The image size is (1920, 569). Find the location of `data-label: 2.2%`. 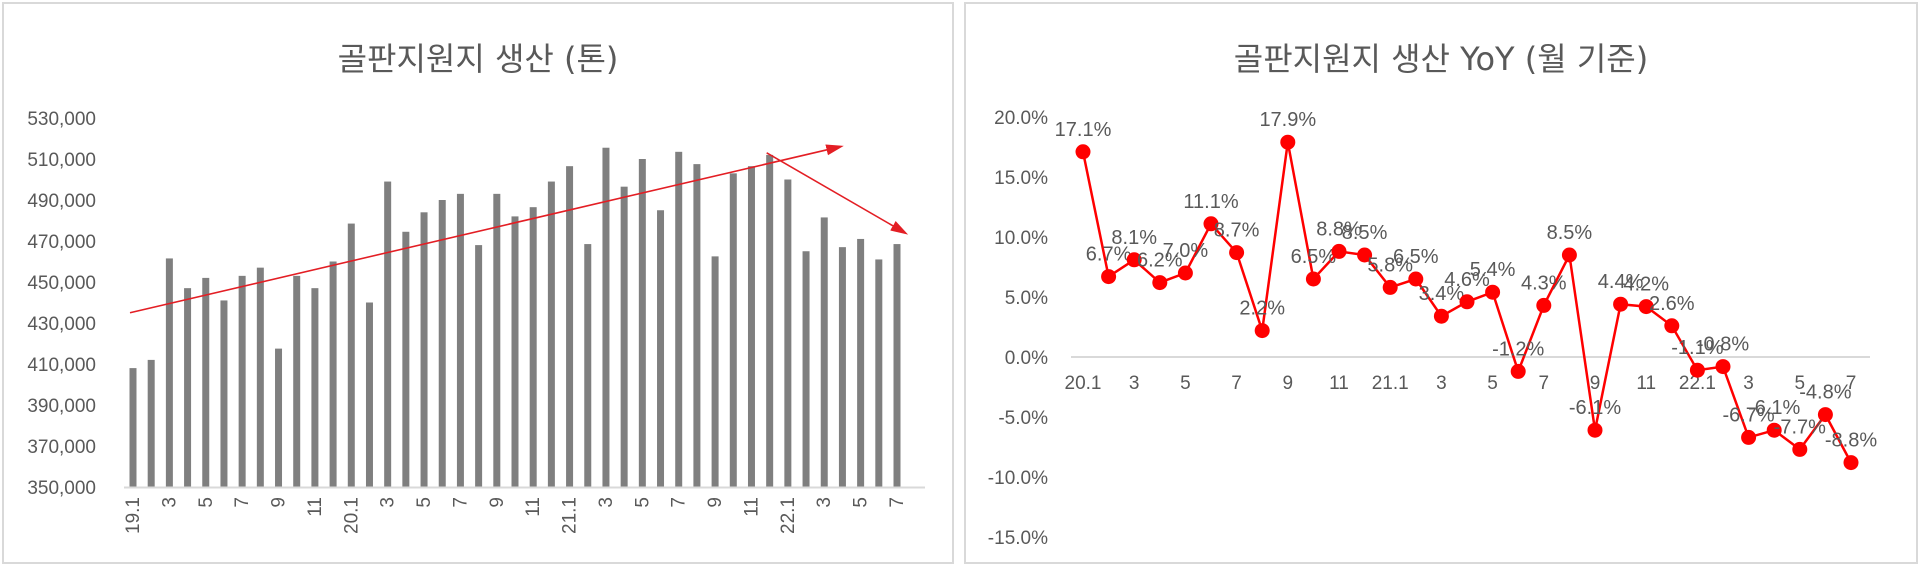

data-label: 2.2% is located at coordinates (1262, 309).